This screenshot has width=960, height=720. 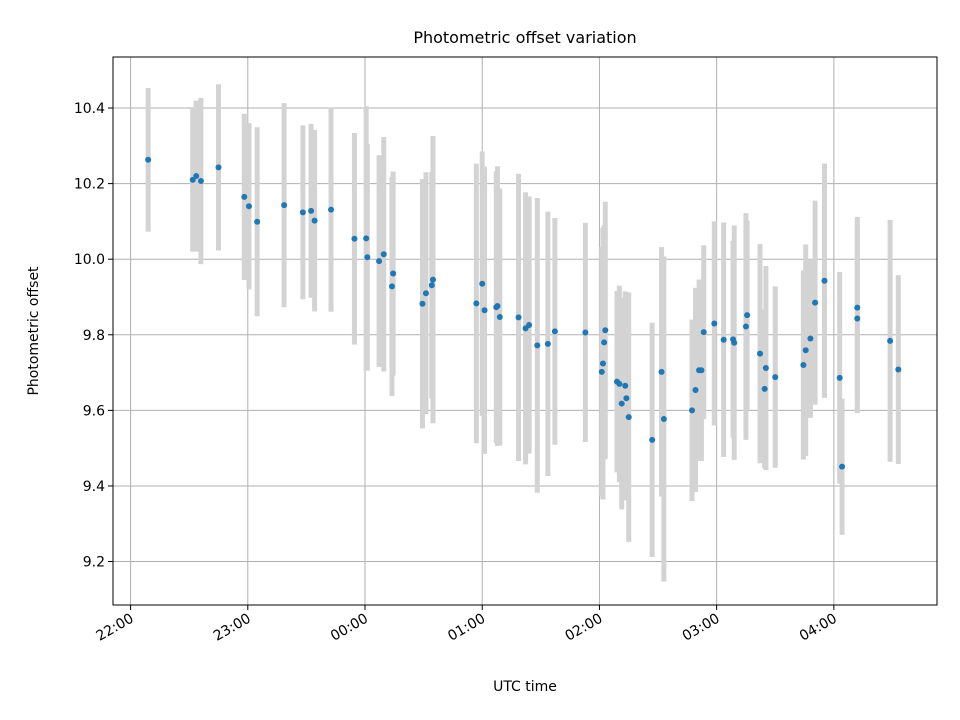 What do you see at coordinates (89, 185) in the screenshot?
I see `y-tick-label: 10.2` at bounding box center [89, 185].